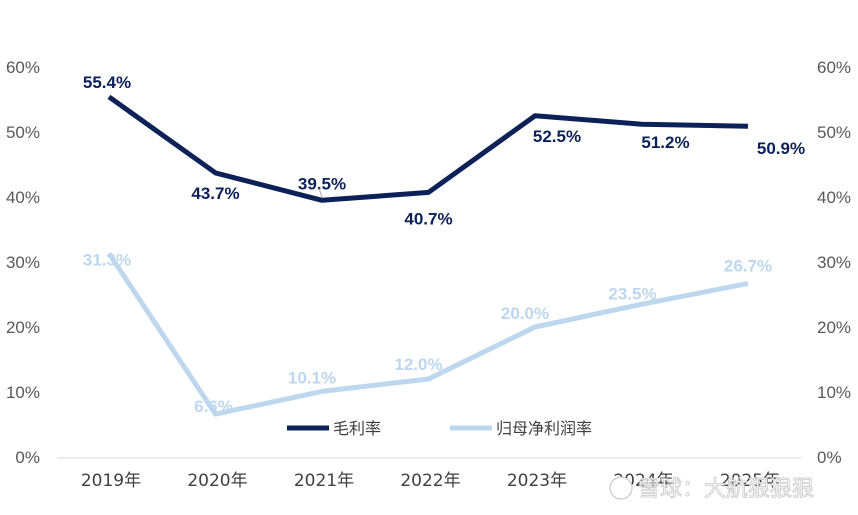 This screenshot has width=858, height=515. Describe the element at coordinates (834, 132) in the screenshot. I see `right-tick-label: 50%` at that location.